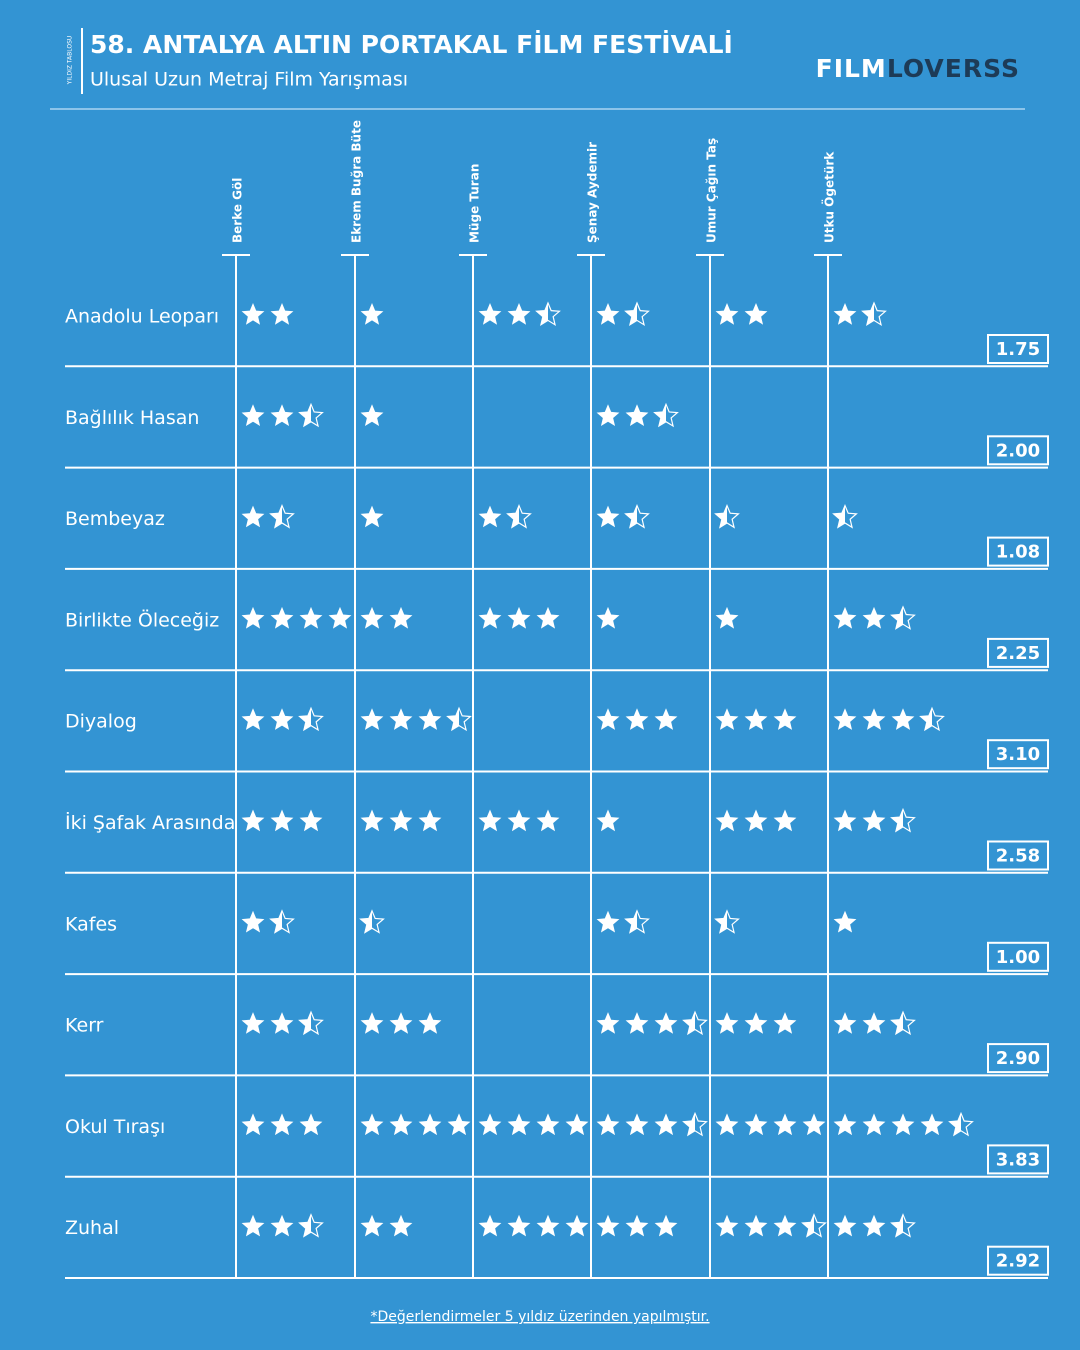  I want to click on average-score: 1.08, so click(1018, 552).